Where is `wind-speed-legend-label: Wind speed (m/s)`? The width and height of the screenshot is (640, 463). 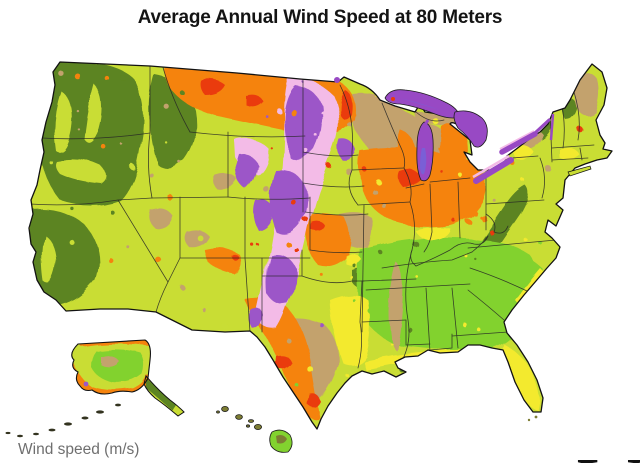 wind-speed-legend-label: Wind speed (m/s) is located at coordinates (79, 449).